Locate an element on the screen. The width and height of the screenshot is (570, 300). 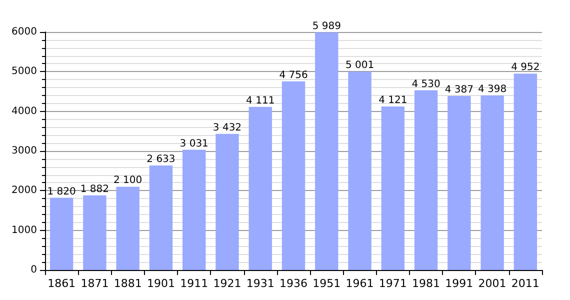
data-label: 3 031 is located at coordinates (194, 144).